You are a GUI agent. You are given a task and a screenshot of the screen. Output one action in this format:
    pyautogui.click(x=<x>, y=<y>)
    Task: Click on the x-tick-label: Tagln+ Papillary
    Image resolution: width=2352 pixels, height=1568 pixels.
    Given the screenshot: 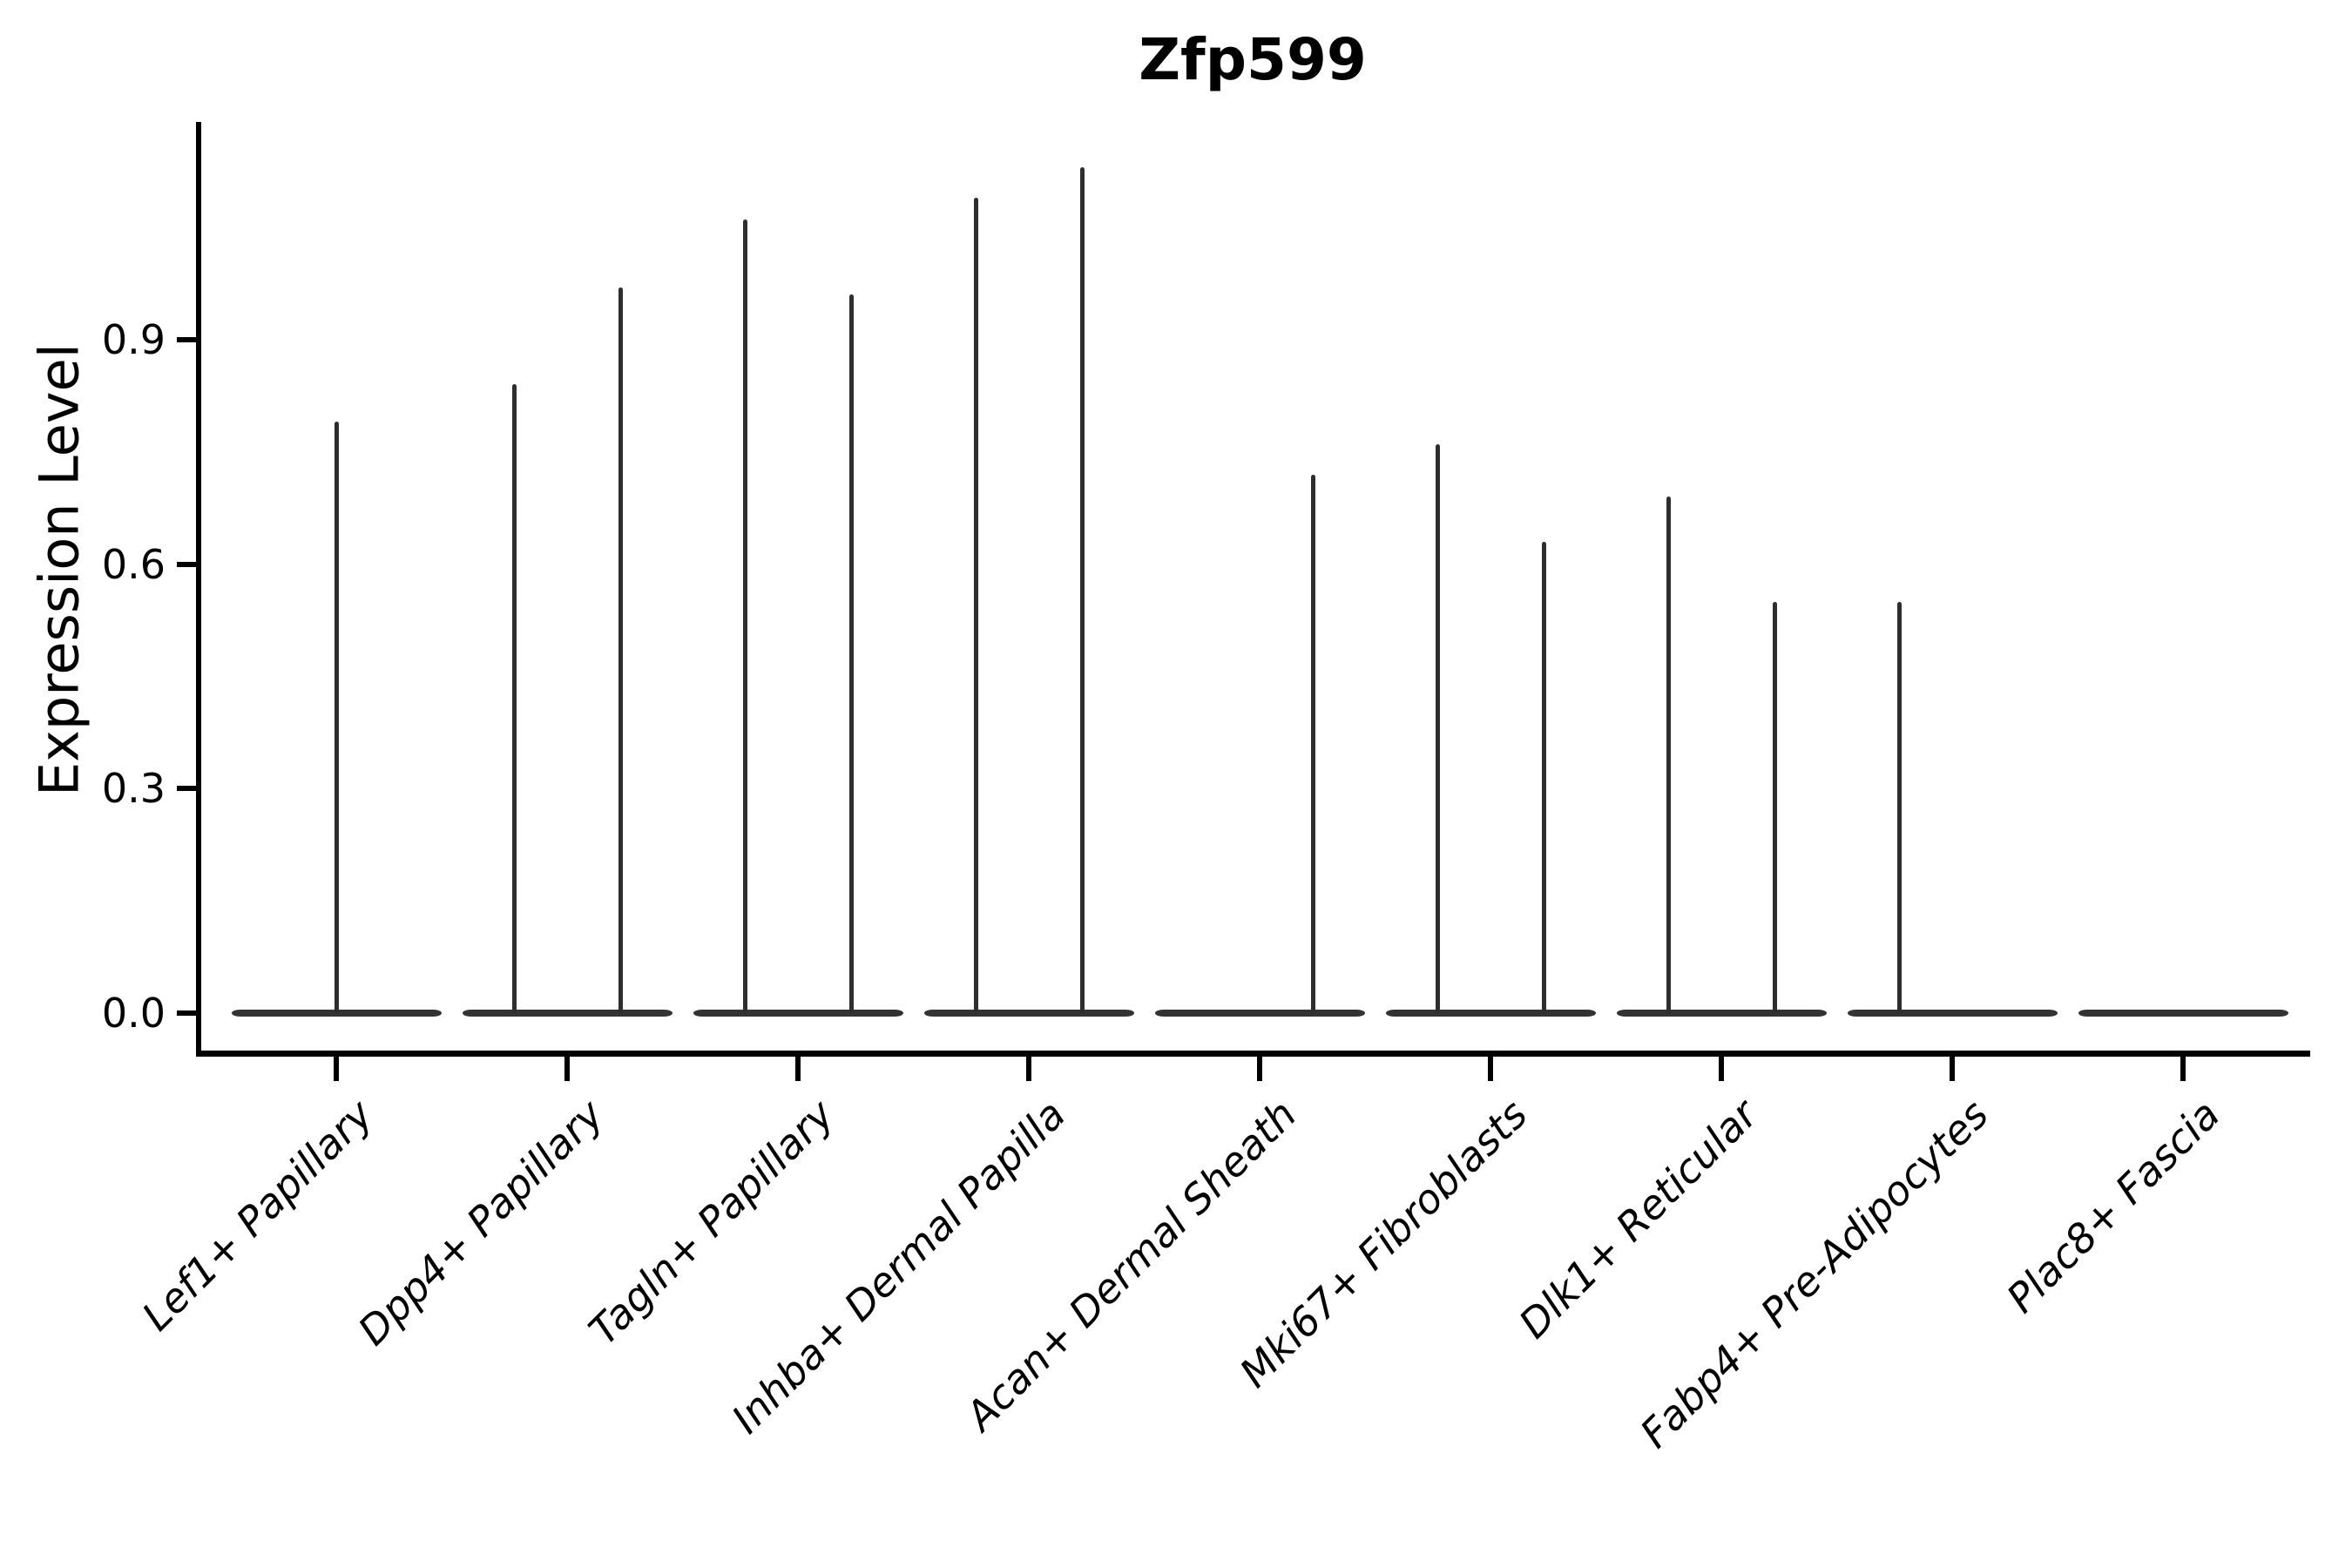 What is the action you would take?
    pyautogui.click(x=711, y=1223)
    